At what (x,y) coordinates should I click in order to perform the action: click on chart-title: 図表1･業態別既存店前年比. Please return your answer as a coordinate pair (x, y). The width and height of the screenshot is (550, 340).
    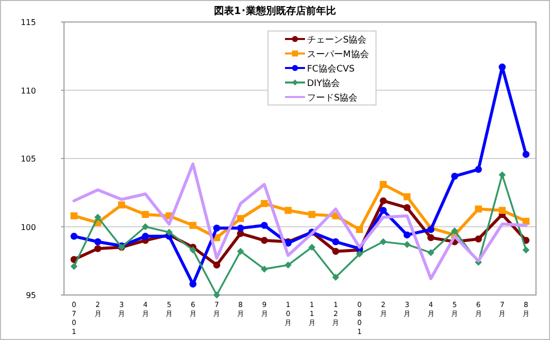
    Looking at the image, I should click on (275, 11).